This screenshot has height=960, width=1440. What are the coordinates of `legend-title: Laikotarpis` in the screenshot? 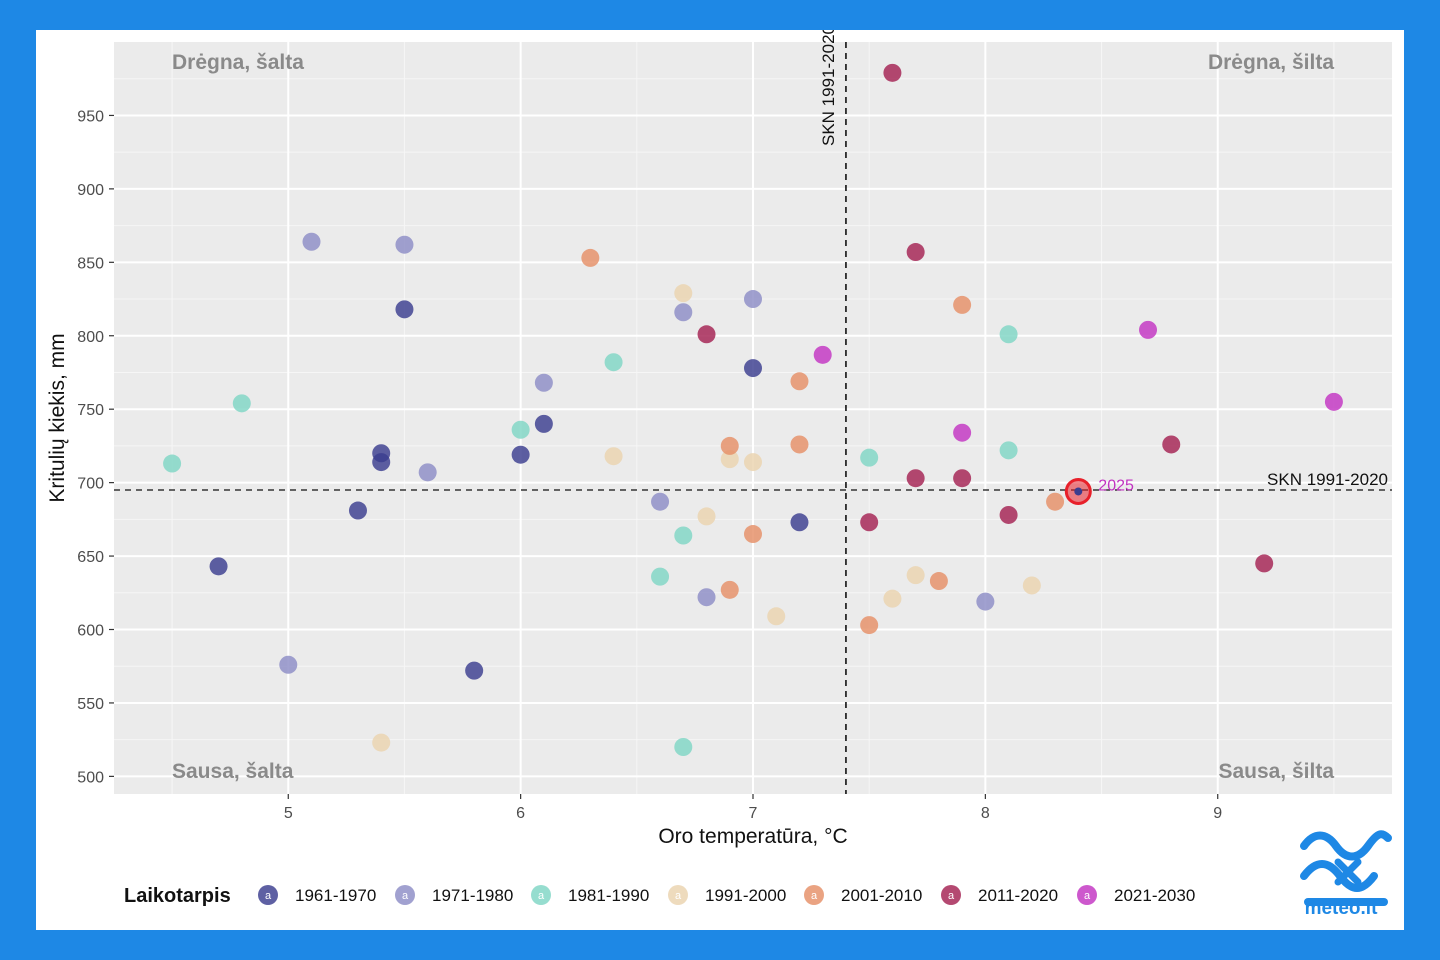 It's located at (177, 896).